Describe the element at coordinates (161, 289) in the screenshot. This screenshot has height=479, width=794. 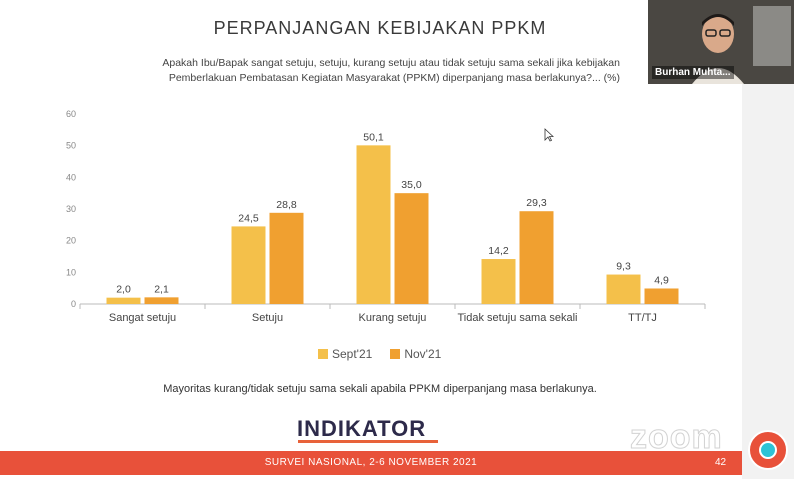
I see `data-label: 2,1` at that location.